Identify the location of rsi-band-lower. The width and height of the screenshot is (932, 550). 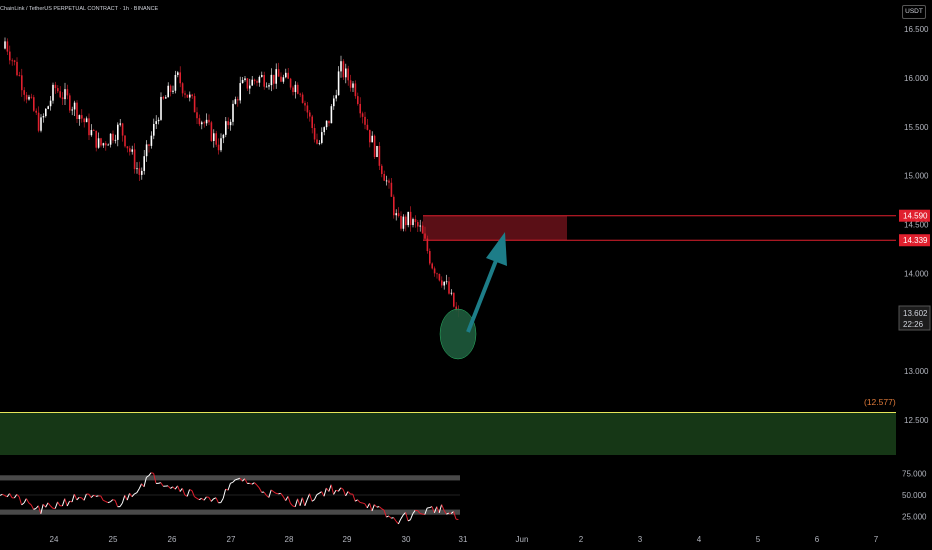
(230, 512).